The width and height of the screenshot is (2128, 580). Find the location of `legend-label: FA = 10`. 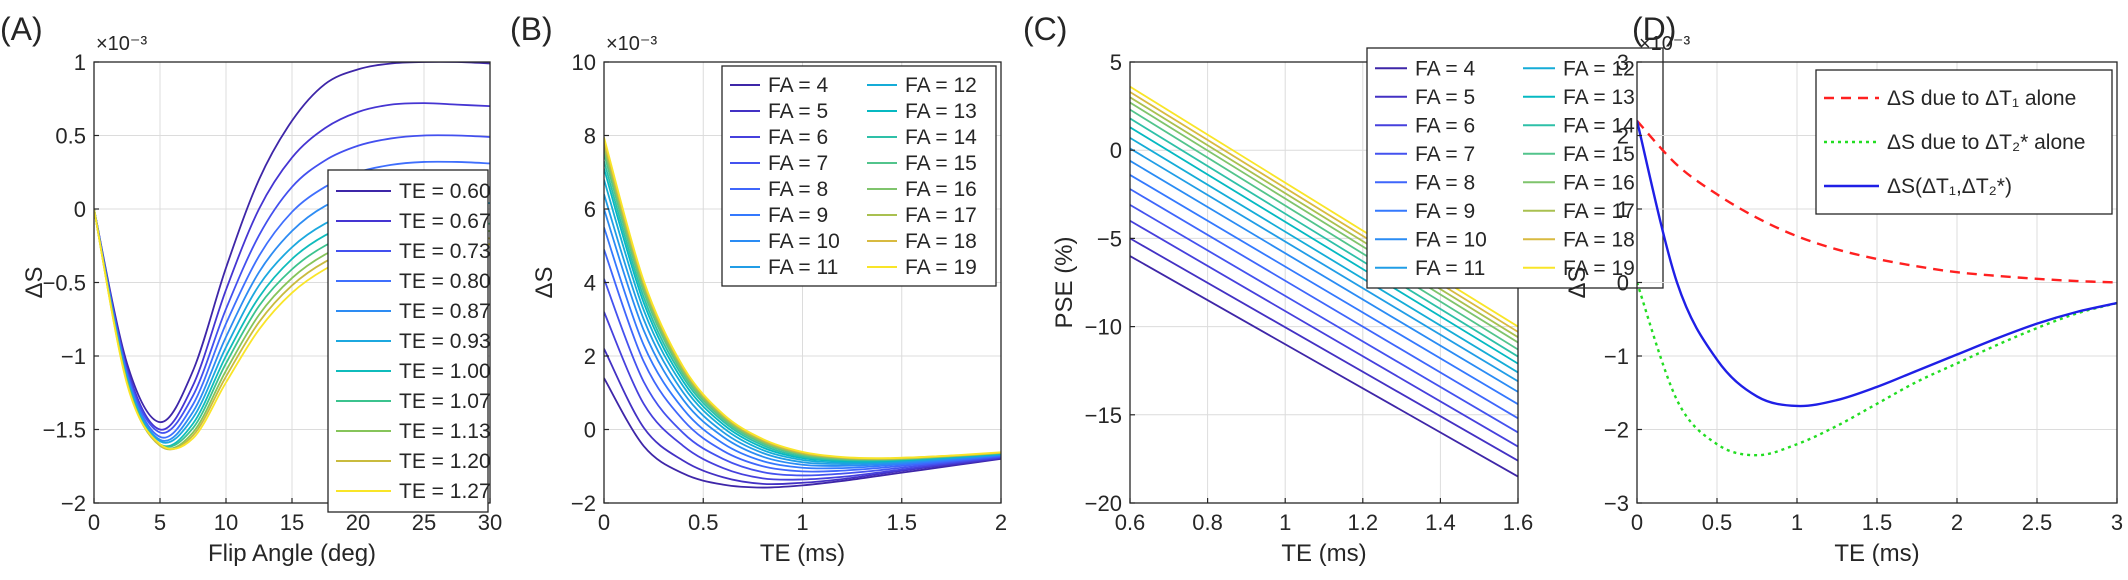

legend-label: FA = 10 is located at coordinates (804, 241).